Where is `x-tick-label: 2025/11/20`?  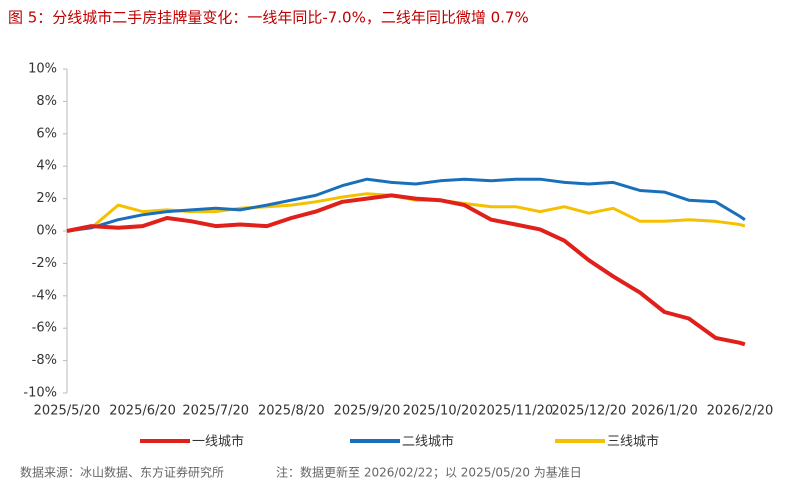 x-tick-label: 2025/11/20 is located at coordinates (515, 411).